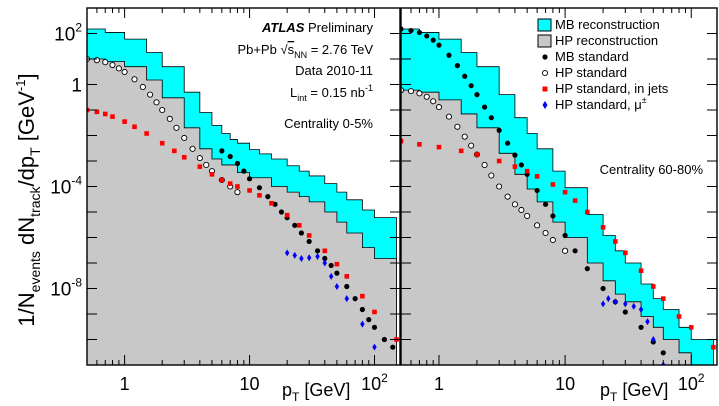 The height and width of the screenshot is (406, 719). I want to click on legend-swatch, so click(544, 41).